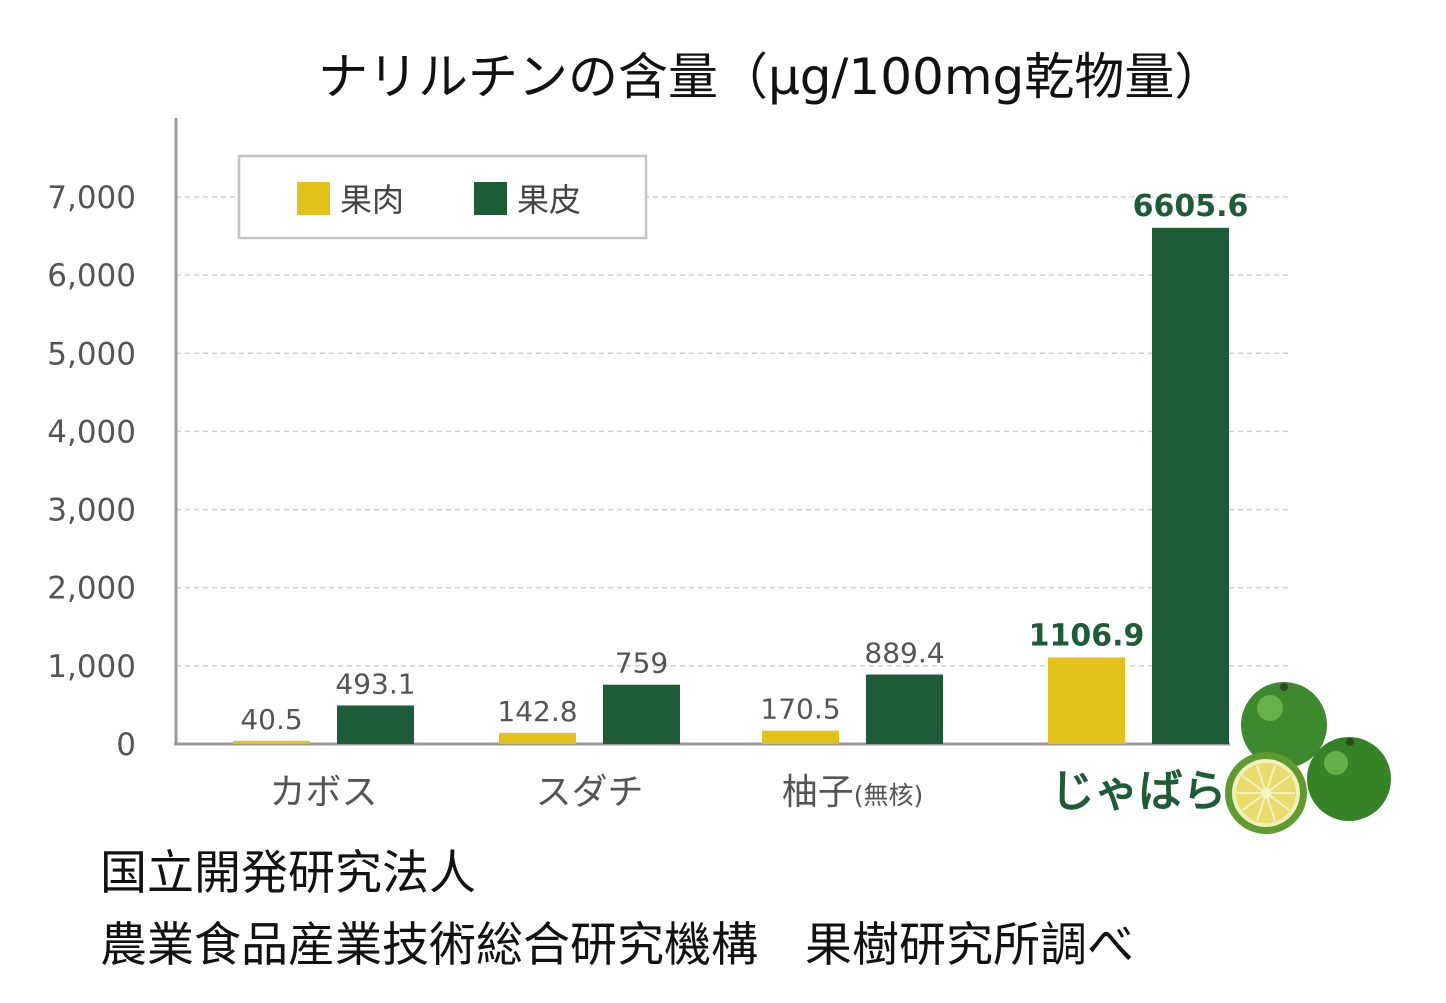 The image size is (1446, 1003). Describe the element at coordinates (372, 200) in the screenshot. I see `legend-label-pulp: 果肉` at that location.